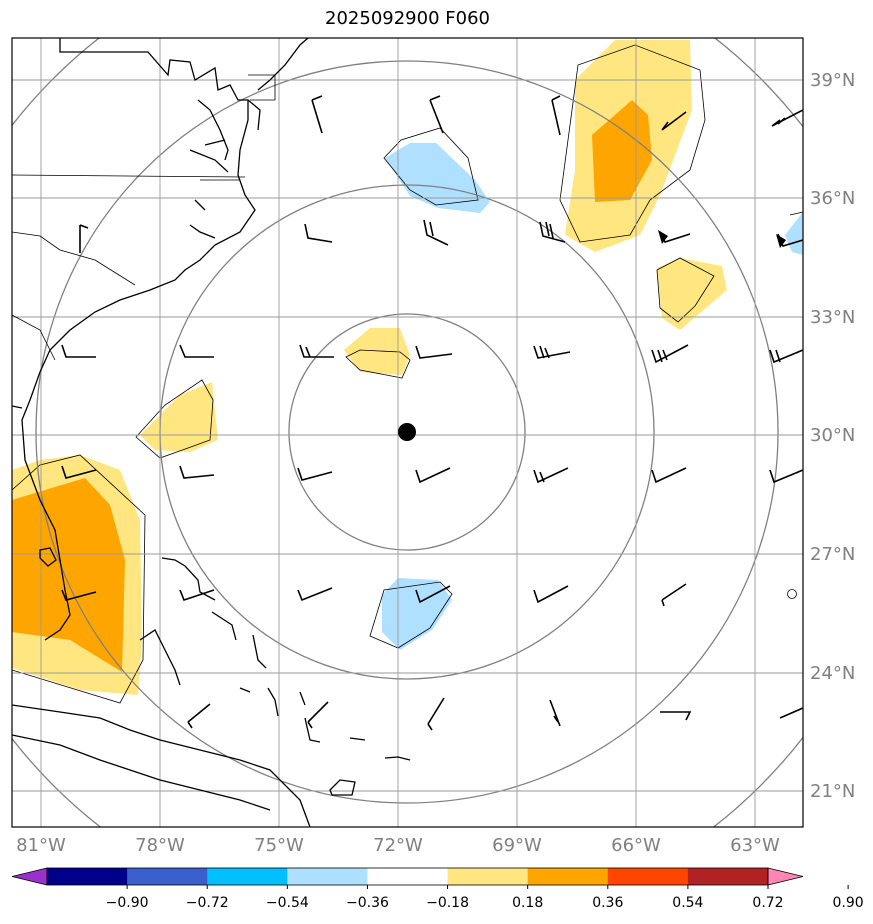  What do you see at coordinates (832, 317) in the screenshot?
I see `lat-label: 33°N` at bounding box center [832, 317].